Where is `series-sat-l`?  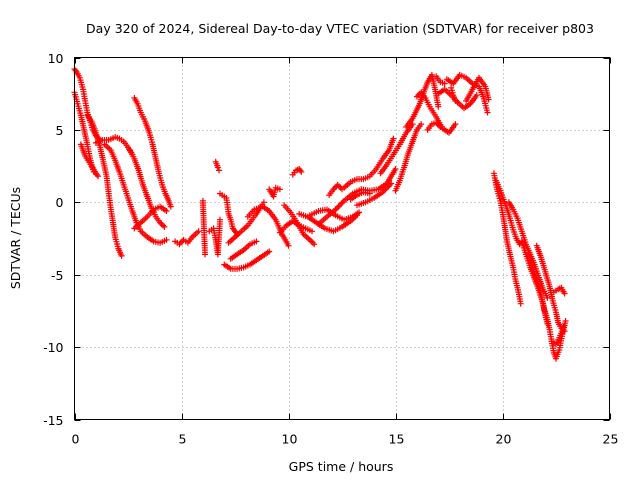 series-sat-l is located at coordinates (214, 237).